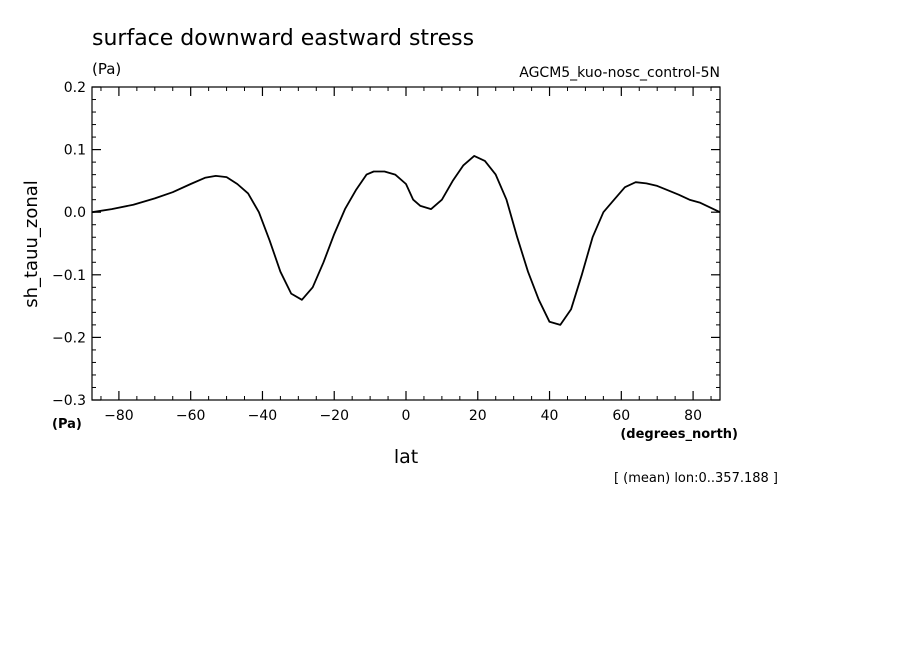  I want to click on y-units-label: (Pa), so click(67, 424).